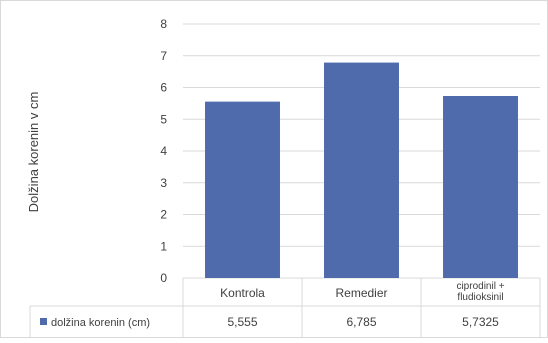 The image size is (548, 343). What do you see at coordinates (361, 322) in the screenshot?
I see `table-value: 6,785` at bounding box center [361, 322].